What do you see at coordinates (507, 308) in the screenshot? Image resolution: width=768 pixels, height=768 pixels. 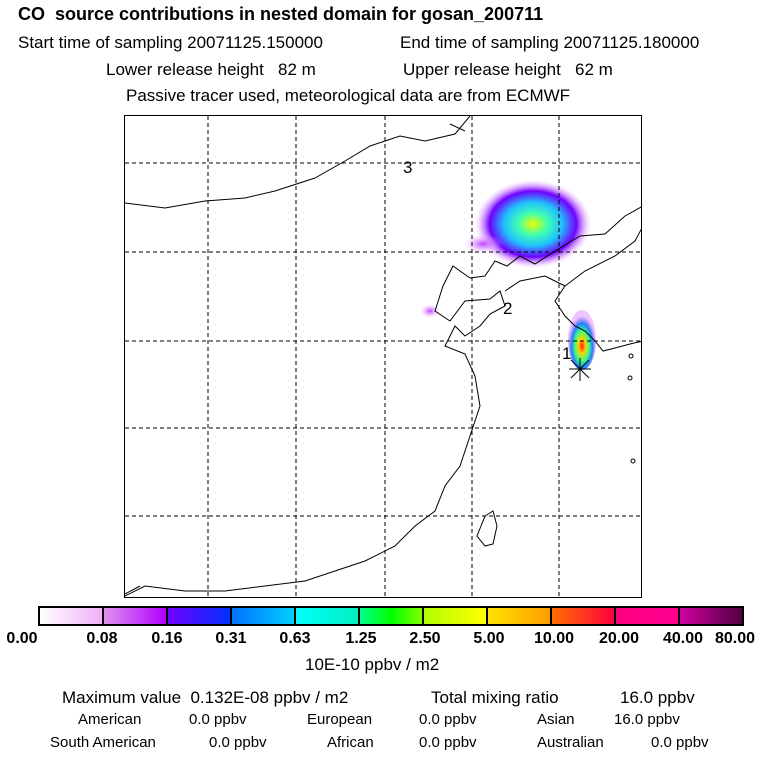 I see `marker-2: 2` at bounding box center [507, 308].